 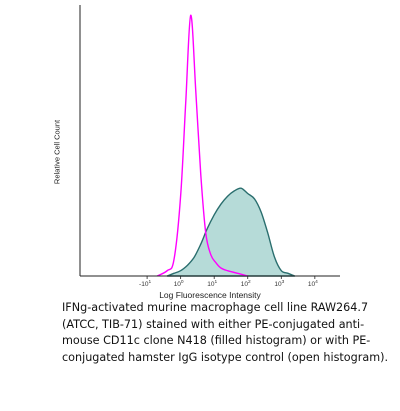 What do you see at coordinates (313, 283) in the screenshot?
I see `x-tick-label: 10⁴` at bounding box center [313, 283].